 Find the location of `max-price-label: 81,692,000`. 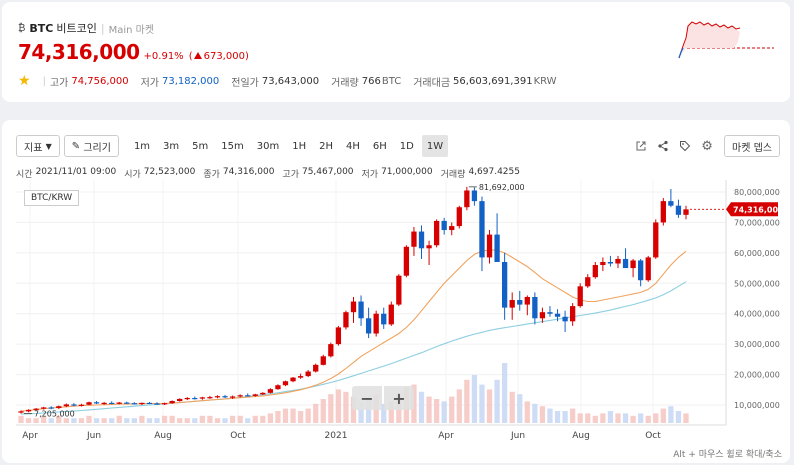

max-price-label: 81,692,000 is located at coordinates (502, 187).